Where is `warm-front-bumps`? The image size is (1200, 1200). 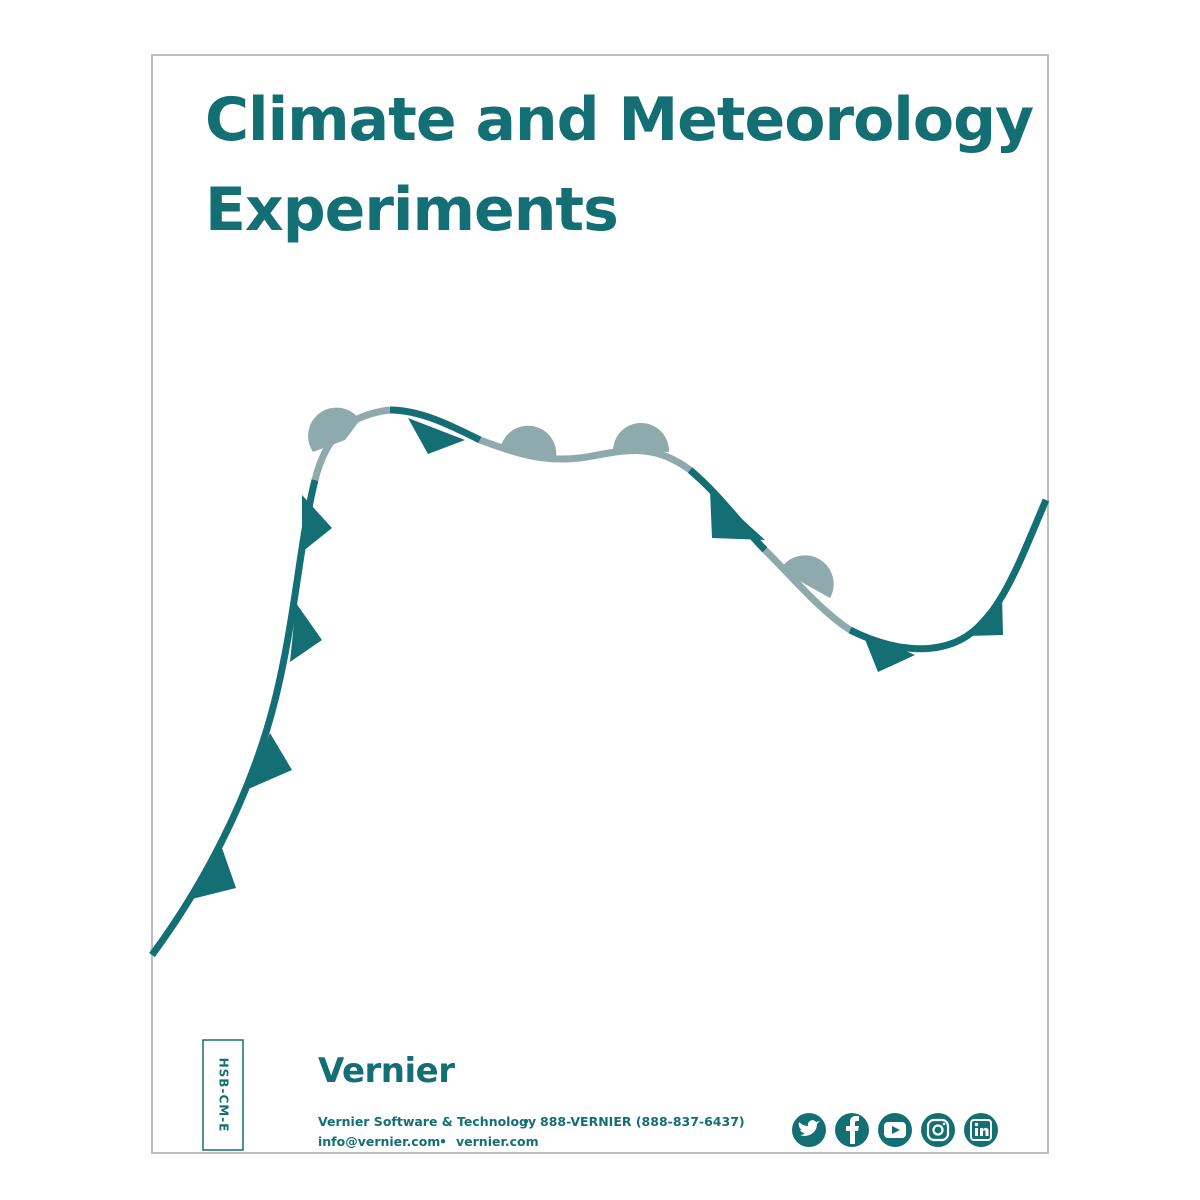
warm-front-bumps is located at coordinates (571, 502).